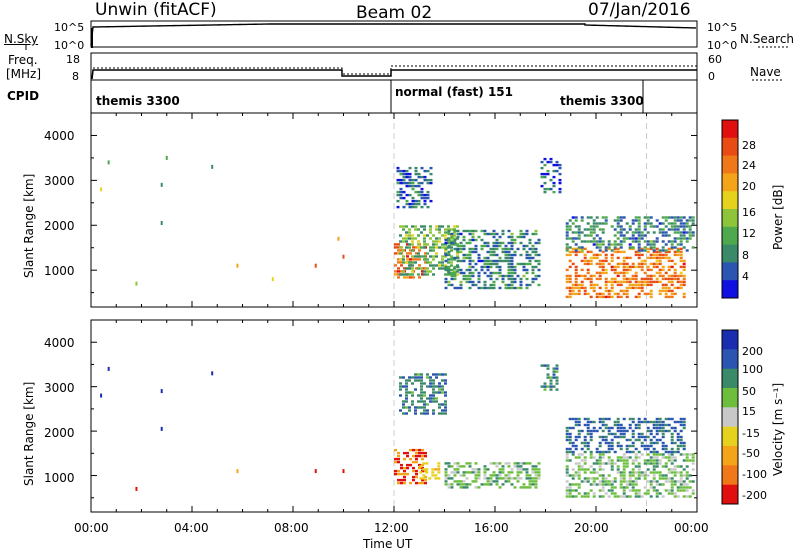  Describe the element at coordinates (391, 528) in the screenshot. I see `xtick-1200: 12:00` at that location.